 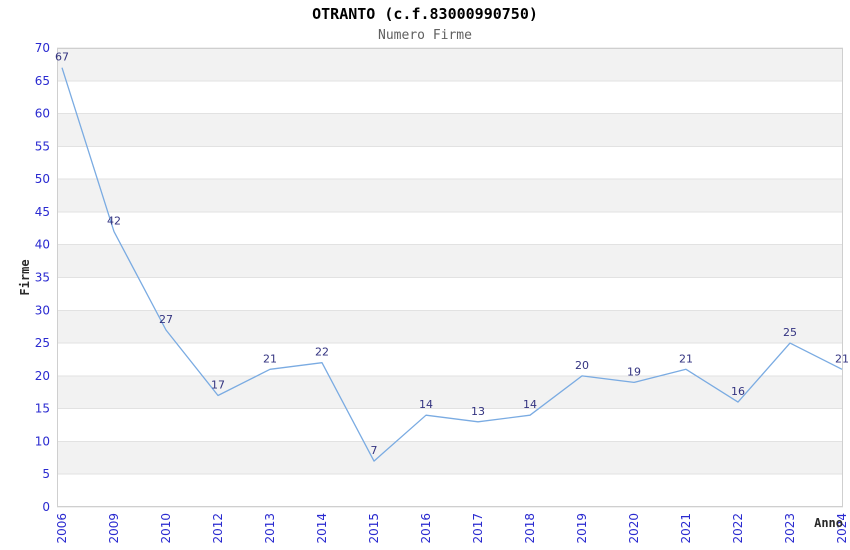 I want to click on data-point-label: 67, so click(x=62, y=57).